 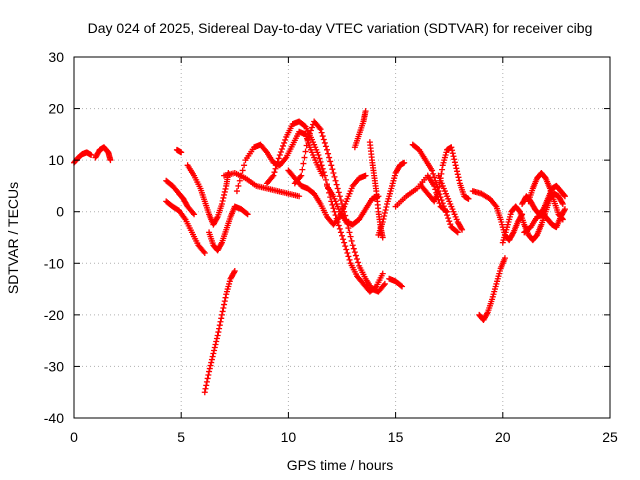 What do you see at coordinates (54, 315) in the screenshot?
I see `y-tick-label: -20` at bounding box center [54, 315].